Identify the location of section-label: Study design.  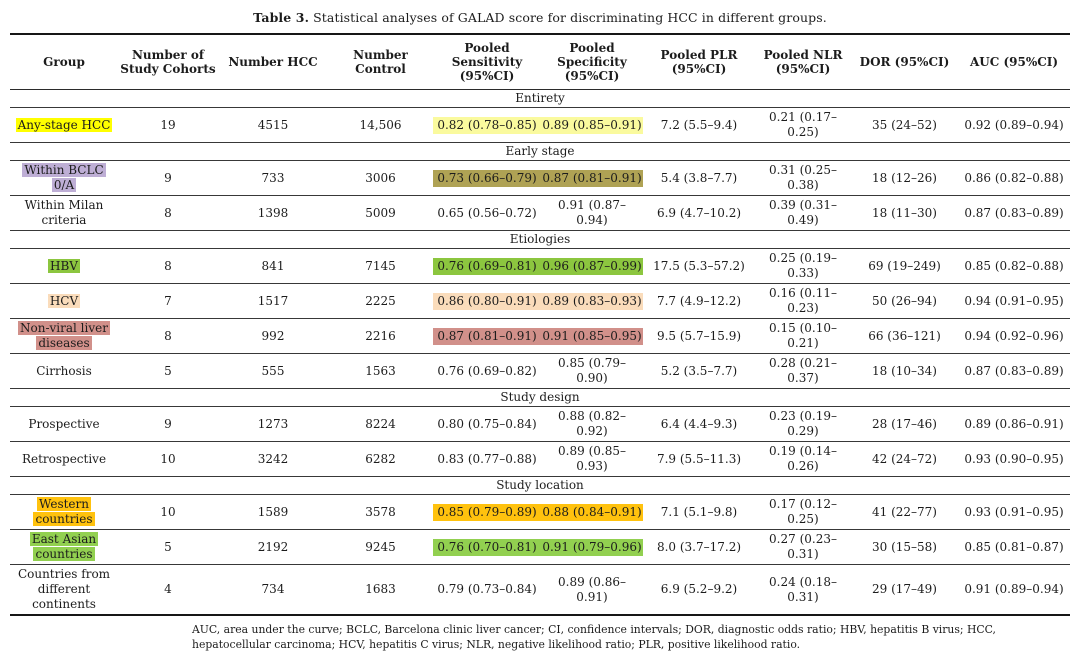
(540, 398).